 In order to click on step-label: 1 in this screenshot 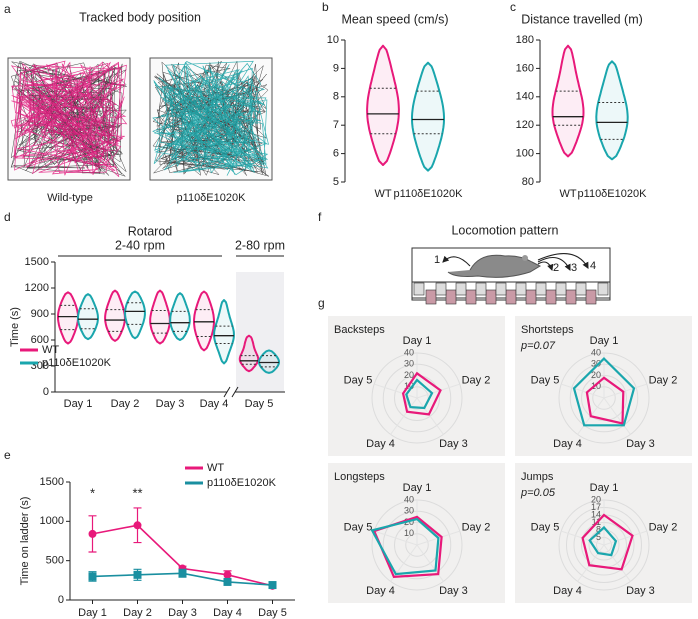, I will do `click(437, 260)`.